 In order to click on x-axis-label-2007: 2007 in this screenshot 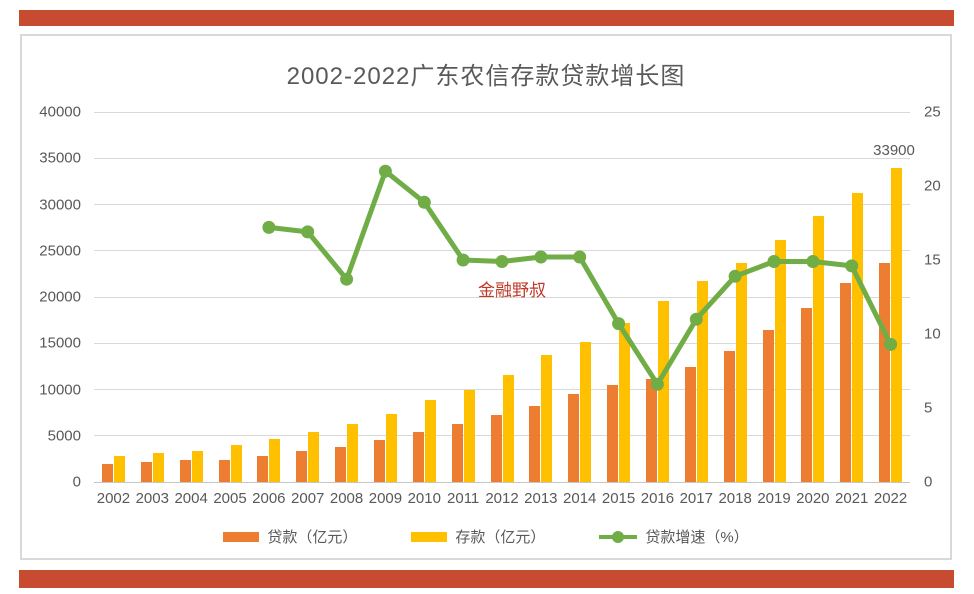, I will do `click(308, 498)`.